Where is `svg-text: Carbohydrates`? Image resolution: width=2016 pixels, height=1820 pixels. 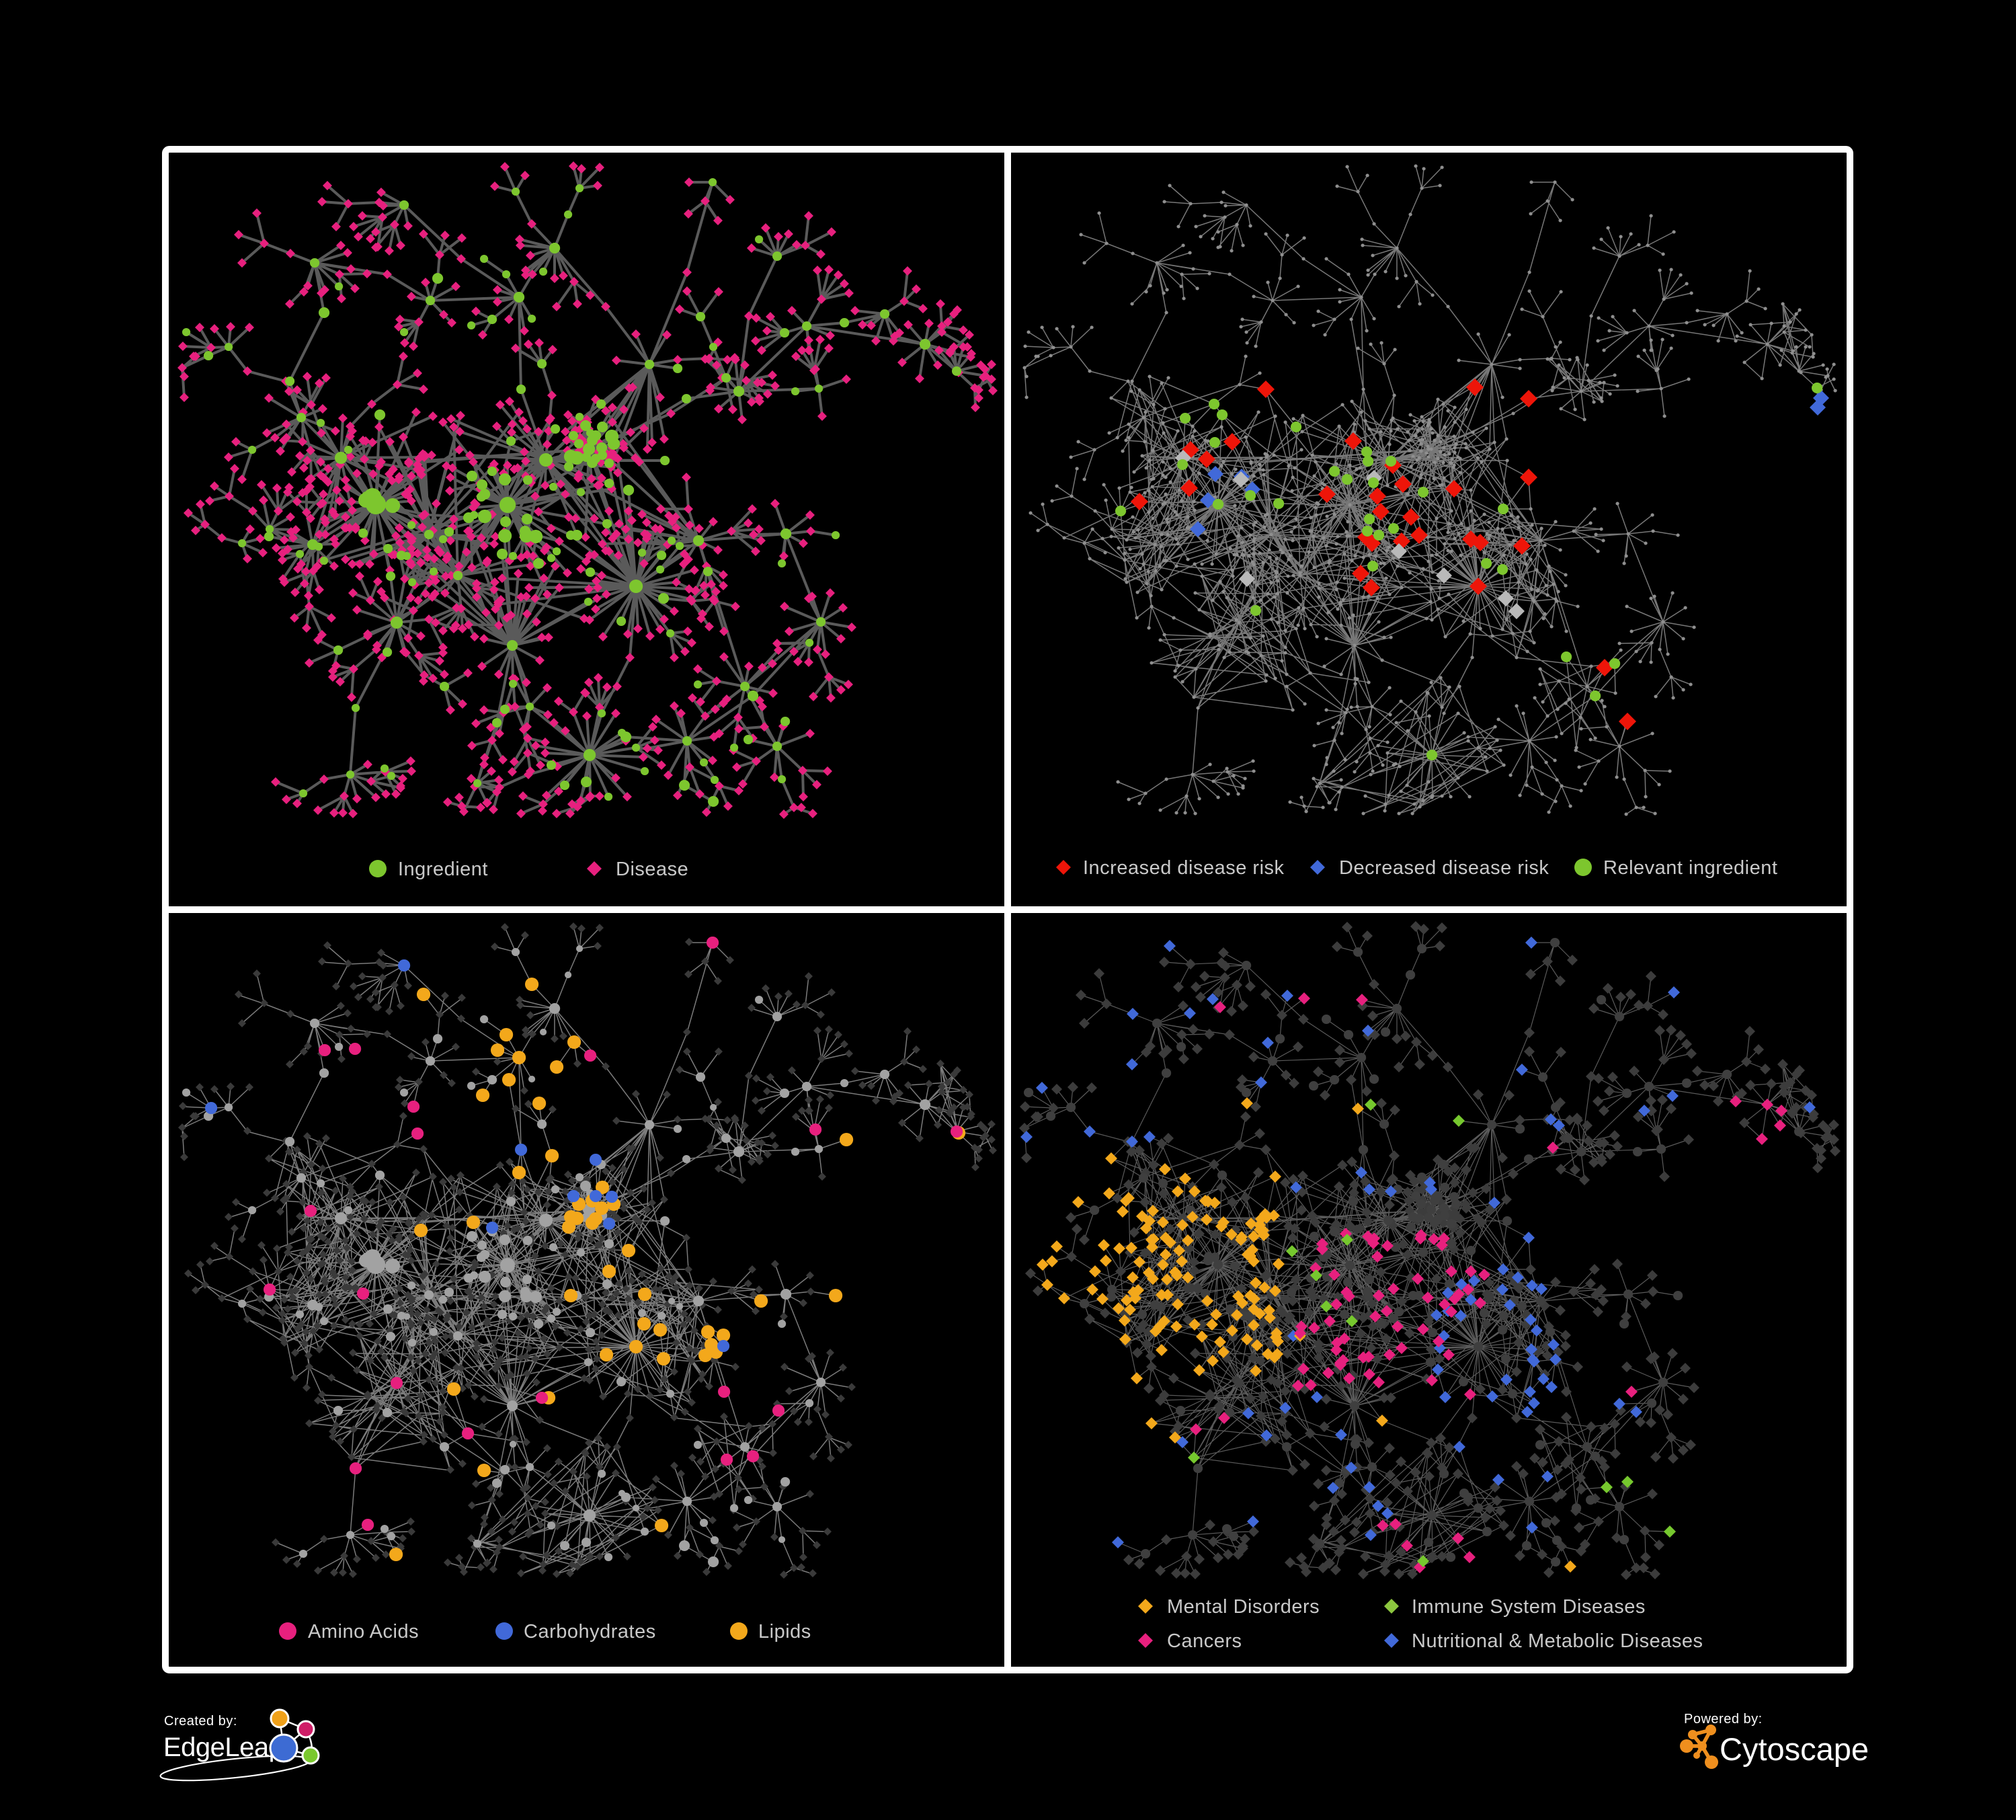 svg-text: Carbohydrates is located at coordinates (590, 1632).